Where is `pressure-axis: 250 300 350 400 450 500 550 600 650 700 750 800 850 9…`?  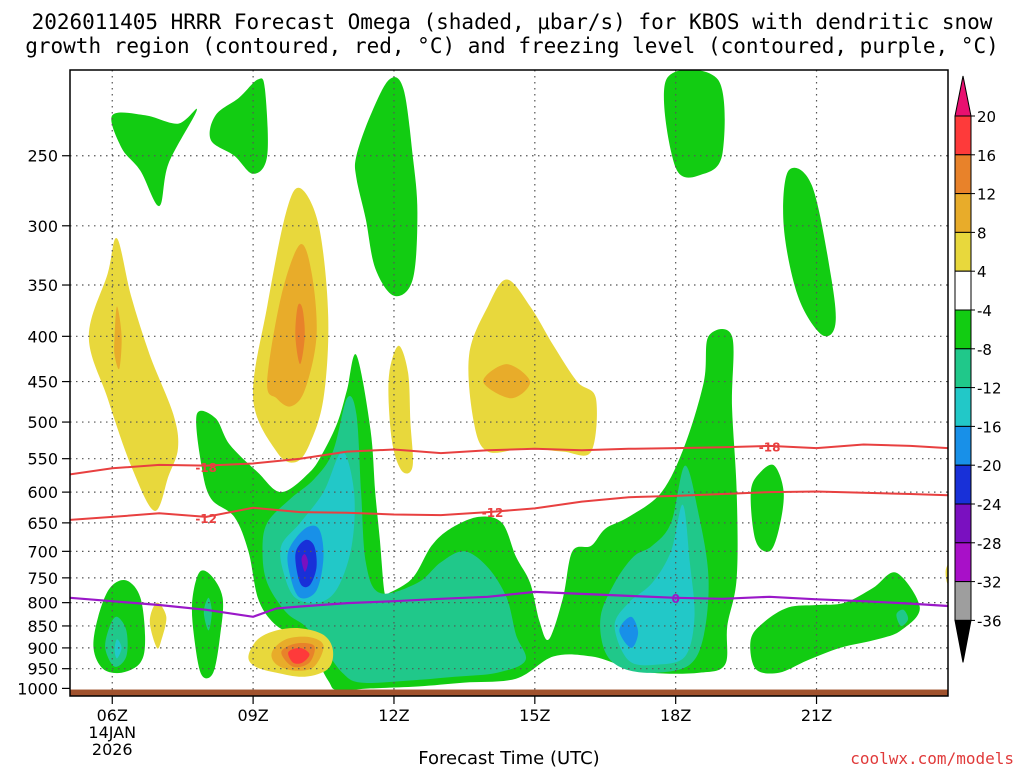 pressure-axis: 250 300 350 400 450 500 550 600 650 700 750 800 850 9… is located at coordinates (43, 422).